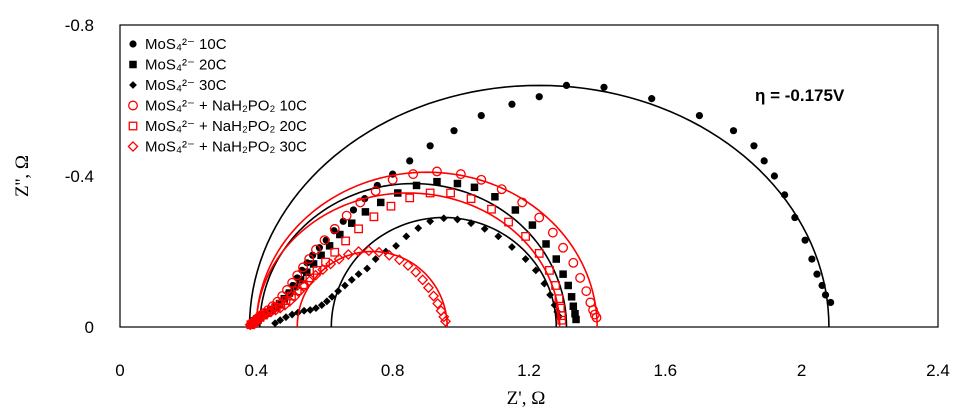 The height and width of the screenshot is (410, 961). What do you see at coordinates (226, 106) in the screenshot?
I see `legend-label: MoS₄²⁻ + NaH₂PO₂ 10C` at bounding box center [226, 106].